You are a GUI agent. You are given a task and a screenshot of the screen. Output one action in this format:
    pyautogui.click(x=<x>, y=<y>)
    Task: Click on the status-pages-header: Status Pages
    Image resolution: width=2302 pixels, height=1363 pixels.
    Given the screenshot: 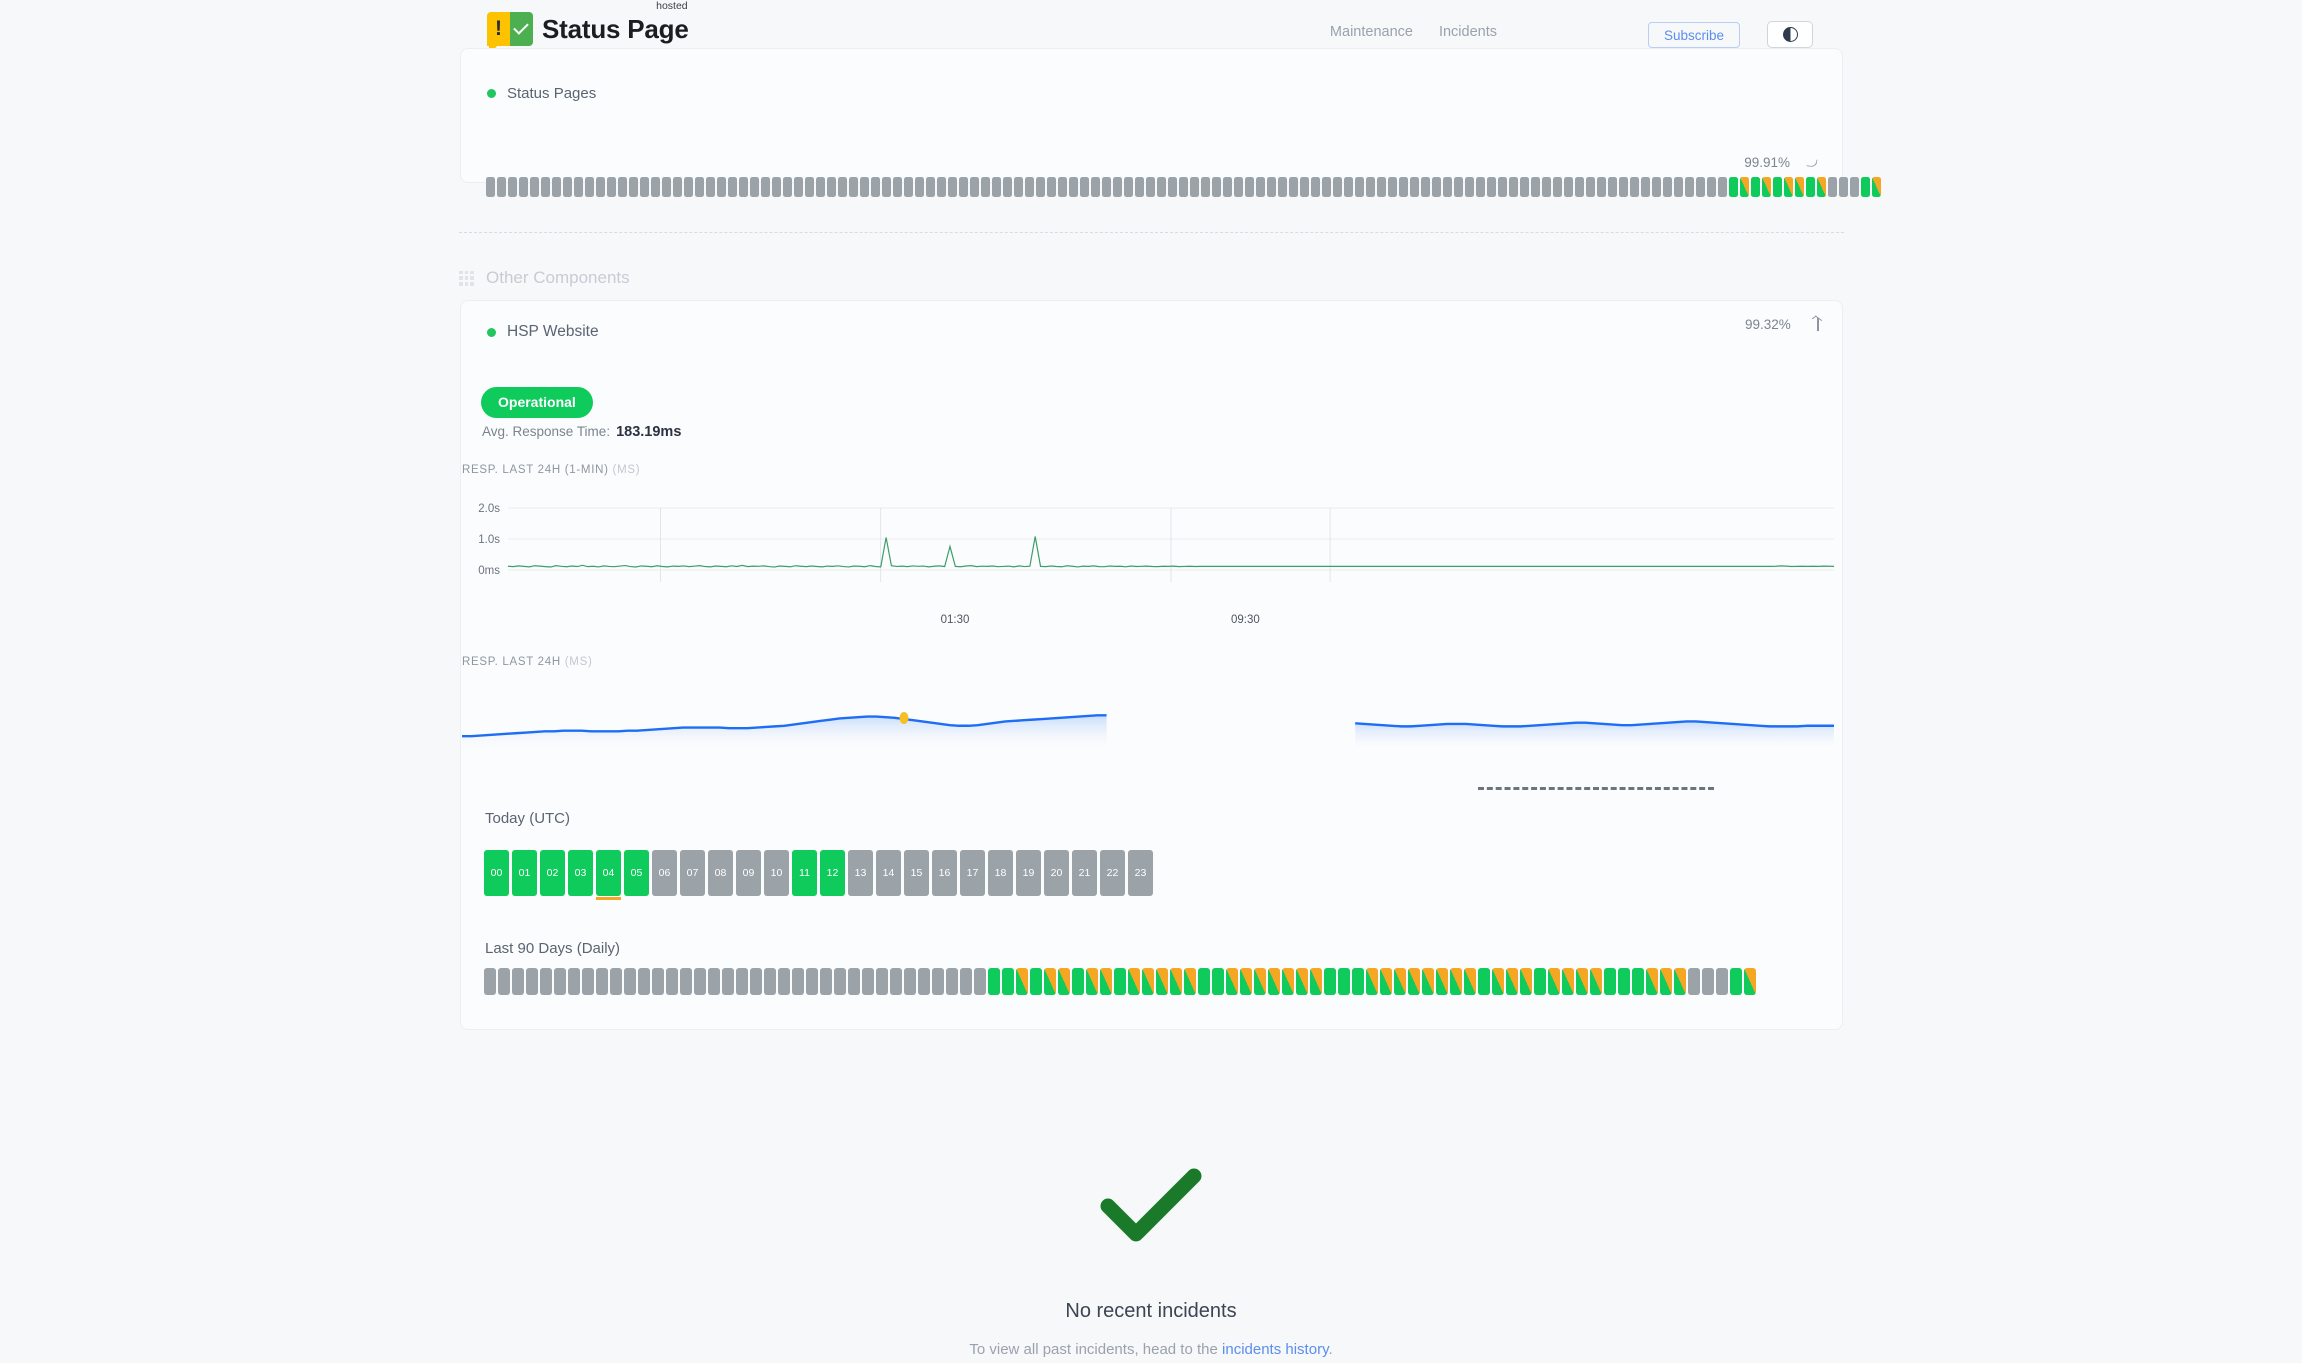 What is the action you would take?
    pyautogui.click(x=541, y=93)
    